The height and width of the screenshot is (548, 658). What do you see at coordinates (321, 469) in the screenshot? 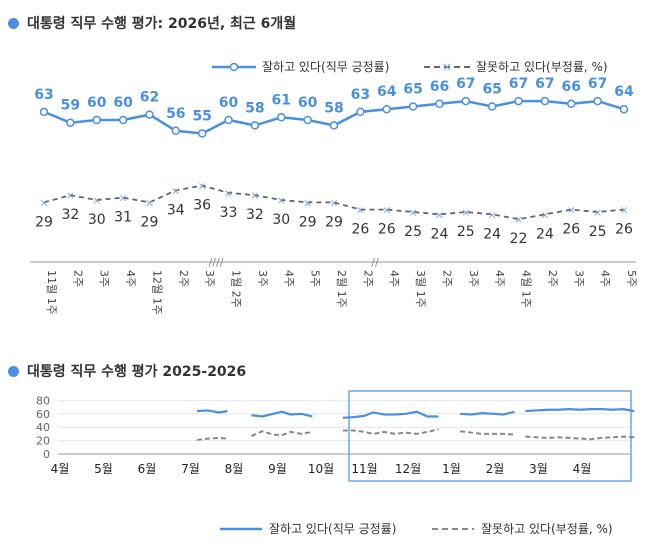
I see `x-tick-label: 10월` at bounding box center [321, 469].